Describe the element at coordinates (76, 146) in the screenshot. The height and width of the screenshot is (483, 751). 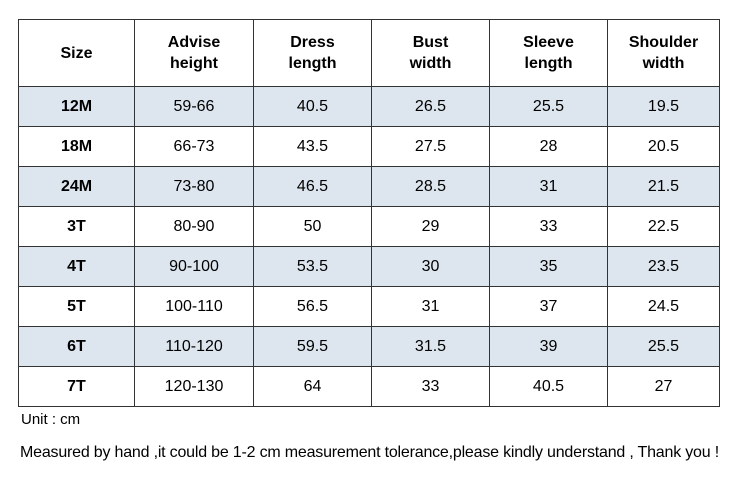
I see `size-cell: 18M` at that location.